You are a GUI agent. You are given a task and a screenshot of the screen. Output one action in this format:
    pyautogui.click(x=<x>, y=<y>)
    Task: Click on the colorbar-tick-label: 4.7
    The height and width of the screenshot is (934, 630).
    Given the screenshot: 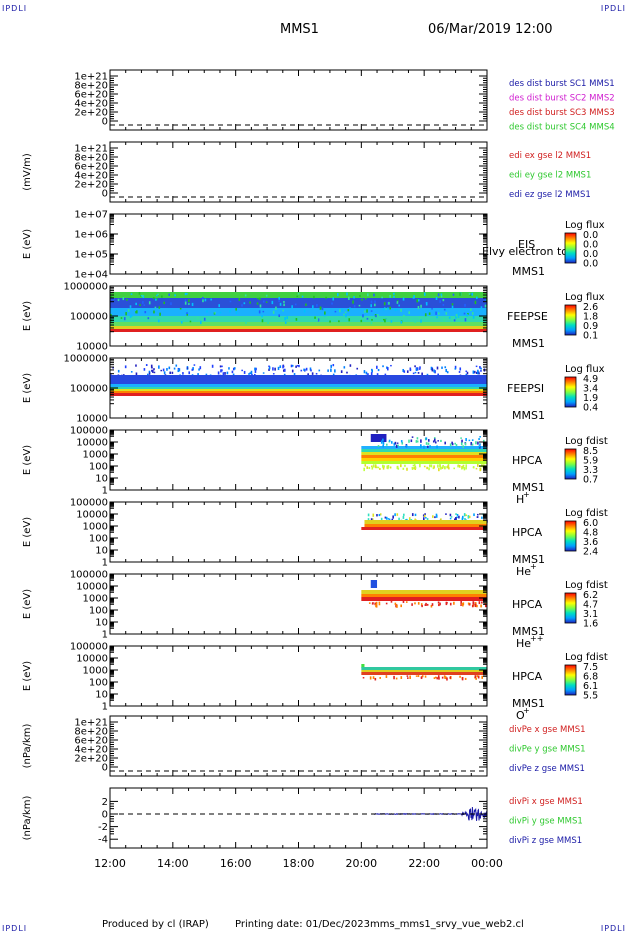 What is the action you would take?
    pyautogui.click(x=590, y=605)
    